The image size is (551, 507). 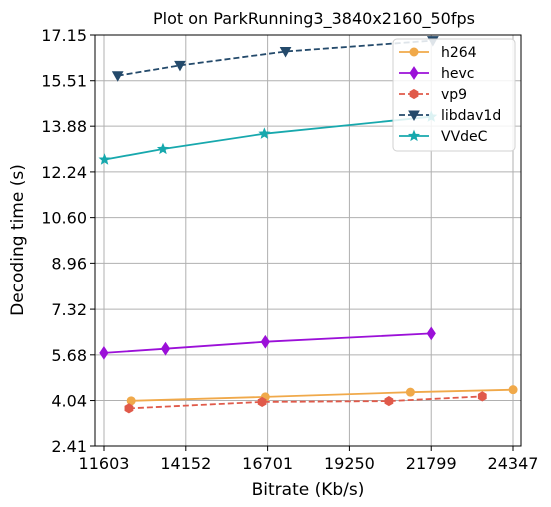 What do you see at coordinates (308, 490) in the screenshot?
I see `x-axis-title: Bitrate (Kb/s)` at bounding box center [308, 490].